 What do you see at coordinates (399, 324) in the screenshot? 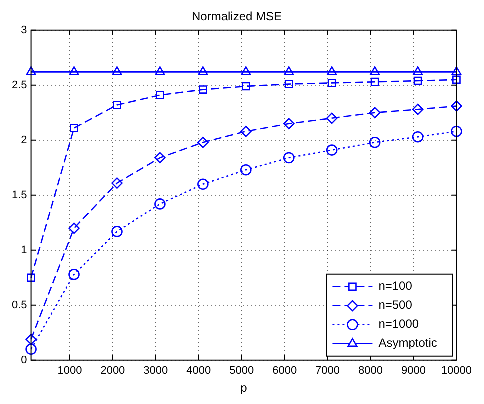
I see `legend-label: n=1000` at bounding box center [399, 324].